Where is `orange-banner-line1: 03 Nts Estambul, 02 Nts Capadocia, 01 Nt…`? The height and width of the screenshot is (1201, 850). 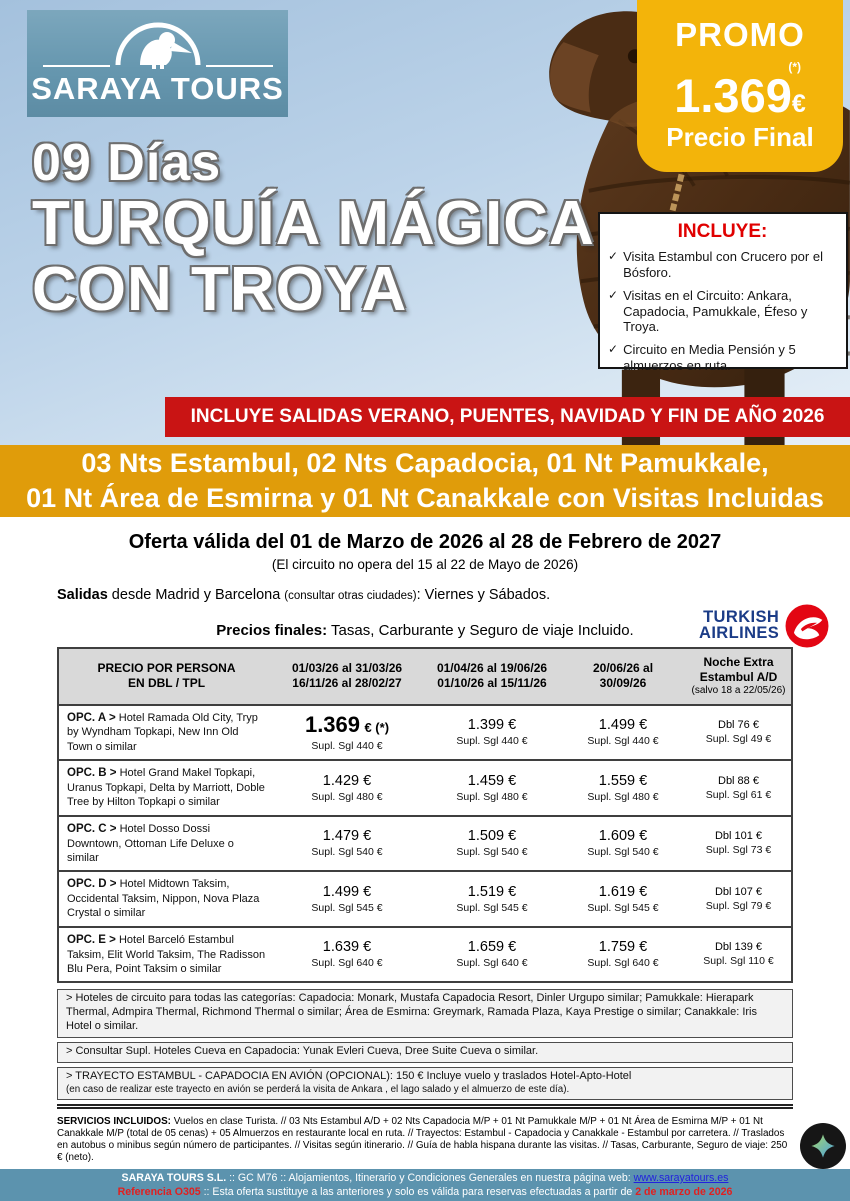
orange-banner-line1: 03 Nts Estambul, 02 Nts Capadocia, 01 Nt… is located at coordinates (425, 462).